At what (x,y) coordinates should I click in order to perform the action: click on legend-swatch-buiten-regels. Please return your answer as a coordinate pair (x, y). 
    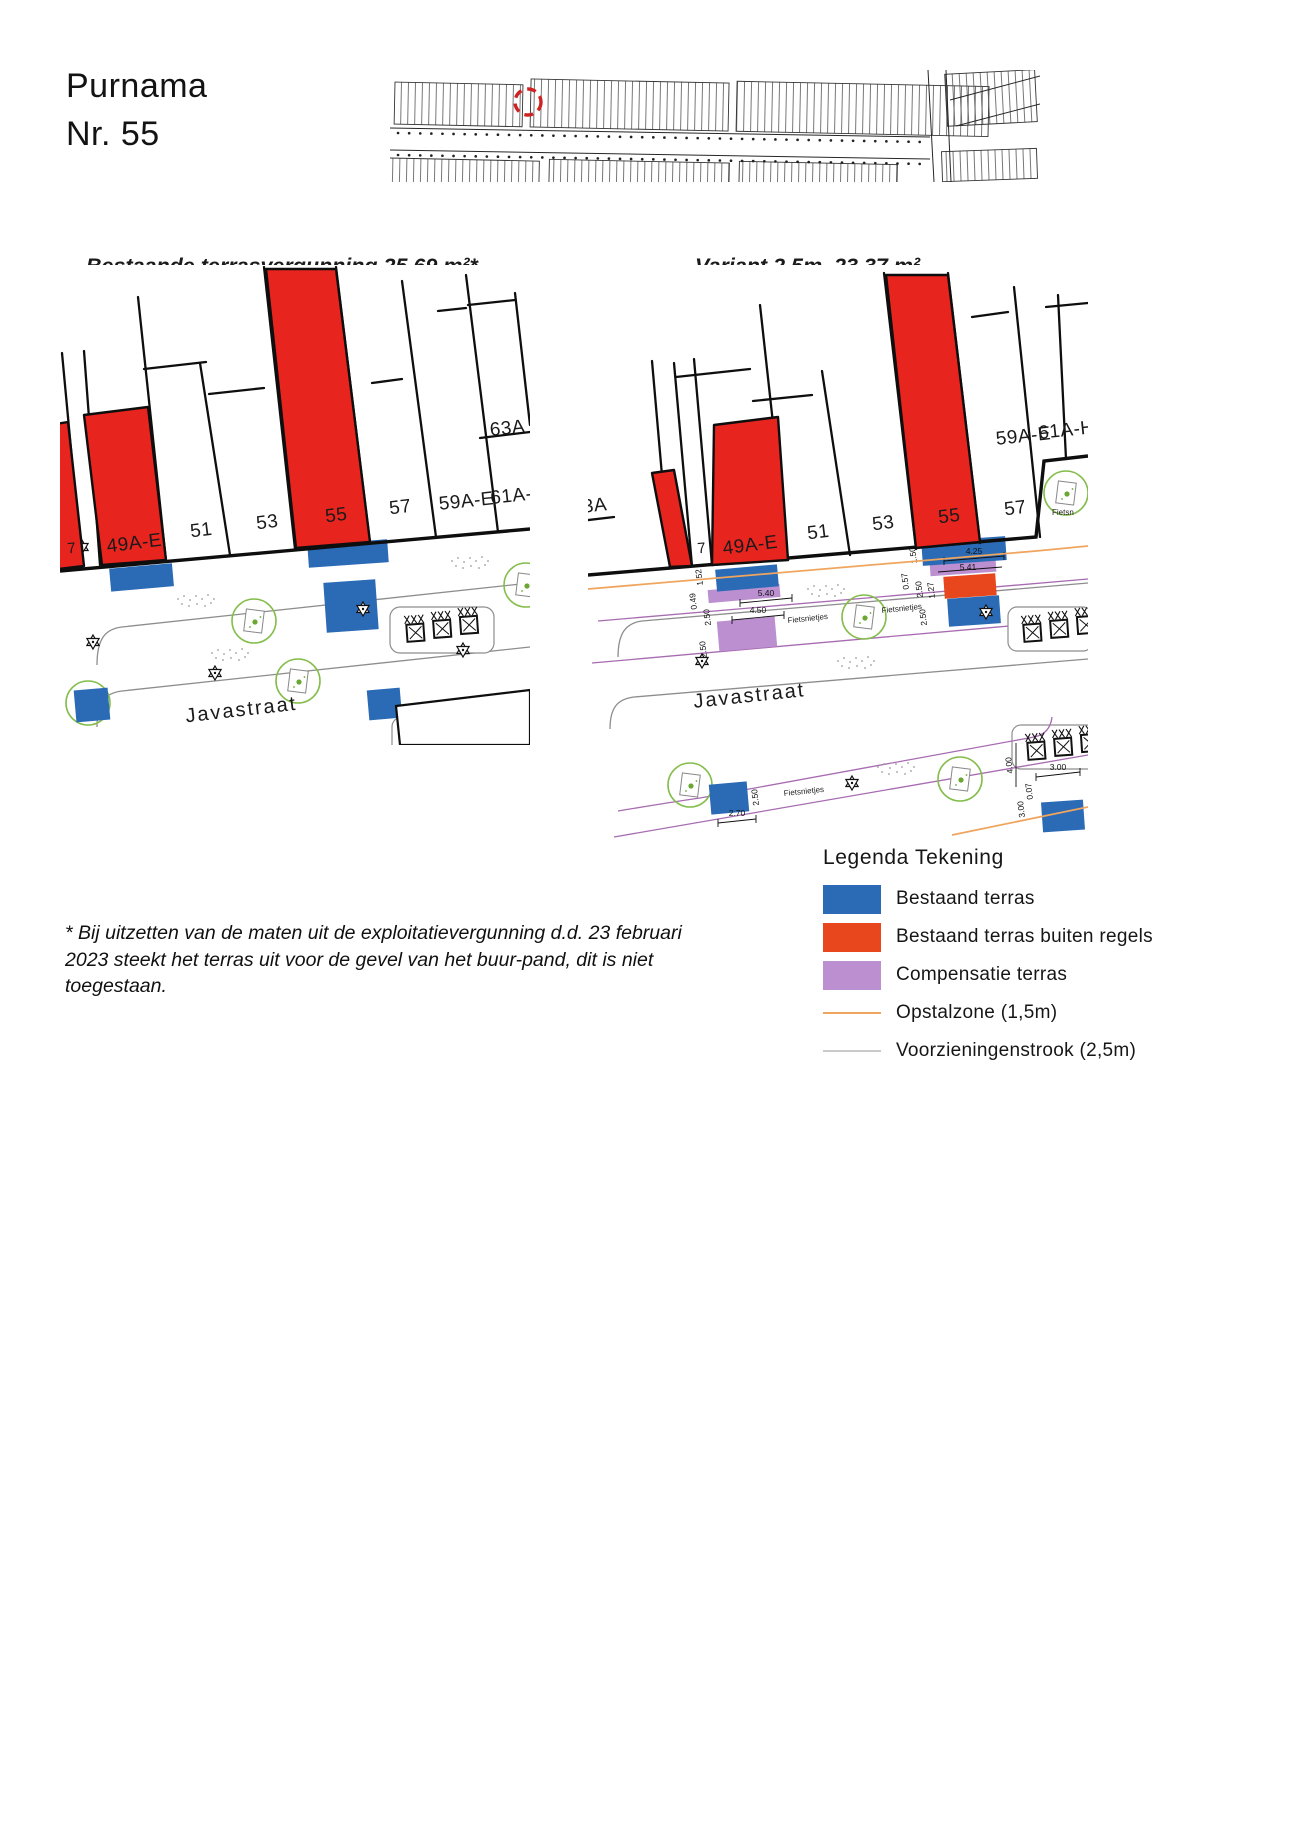
    Looking at the image, I should click on (852, 937).